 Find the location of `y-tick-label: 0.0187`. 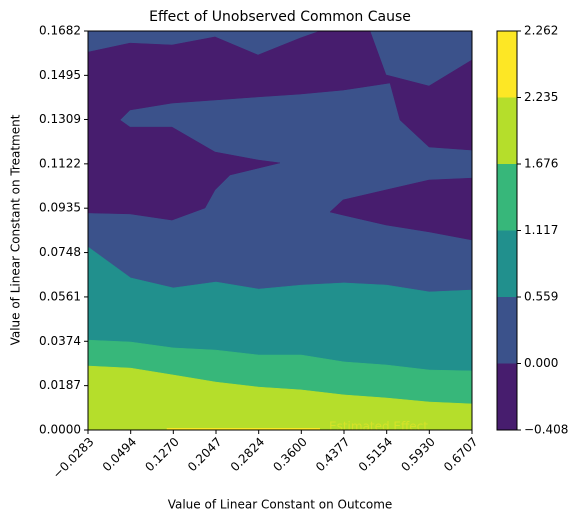

y-tick-label: 0.0187 is located at coordinates (60, 385).